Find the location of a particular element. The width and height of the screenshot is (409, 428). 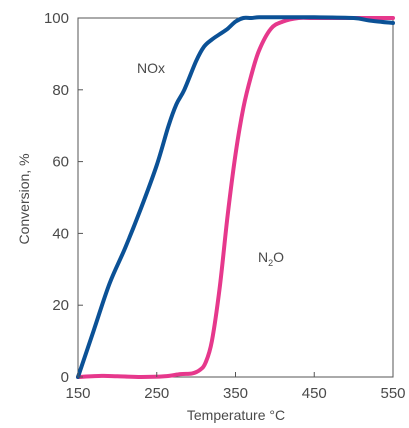

n2o-label-part-n: N is located at coordinates (263, 257).